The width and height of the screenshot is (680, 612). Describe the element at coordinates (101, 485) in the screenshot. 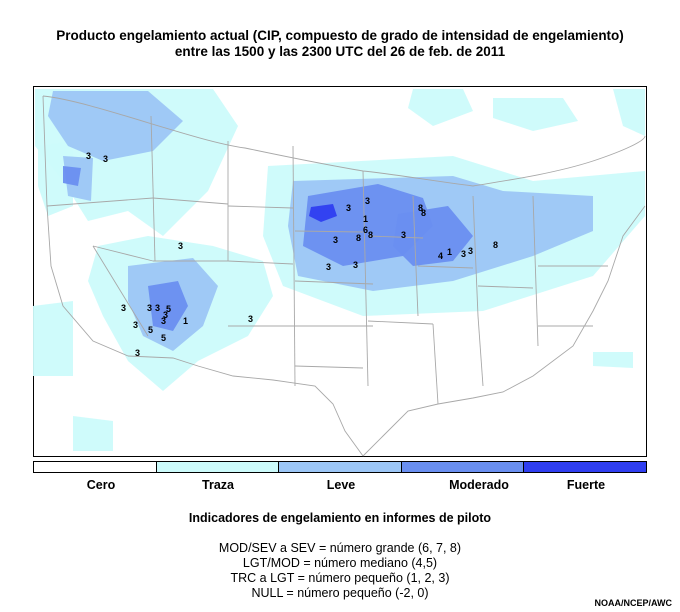

I see `legend-label-cero: Cero` at that location.